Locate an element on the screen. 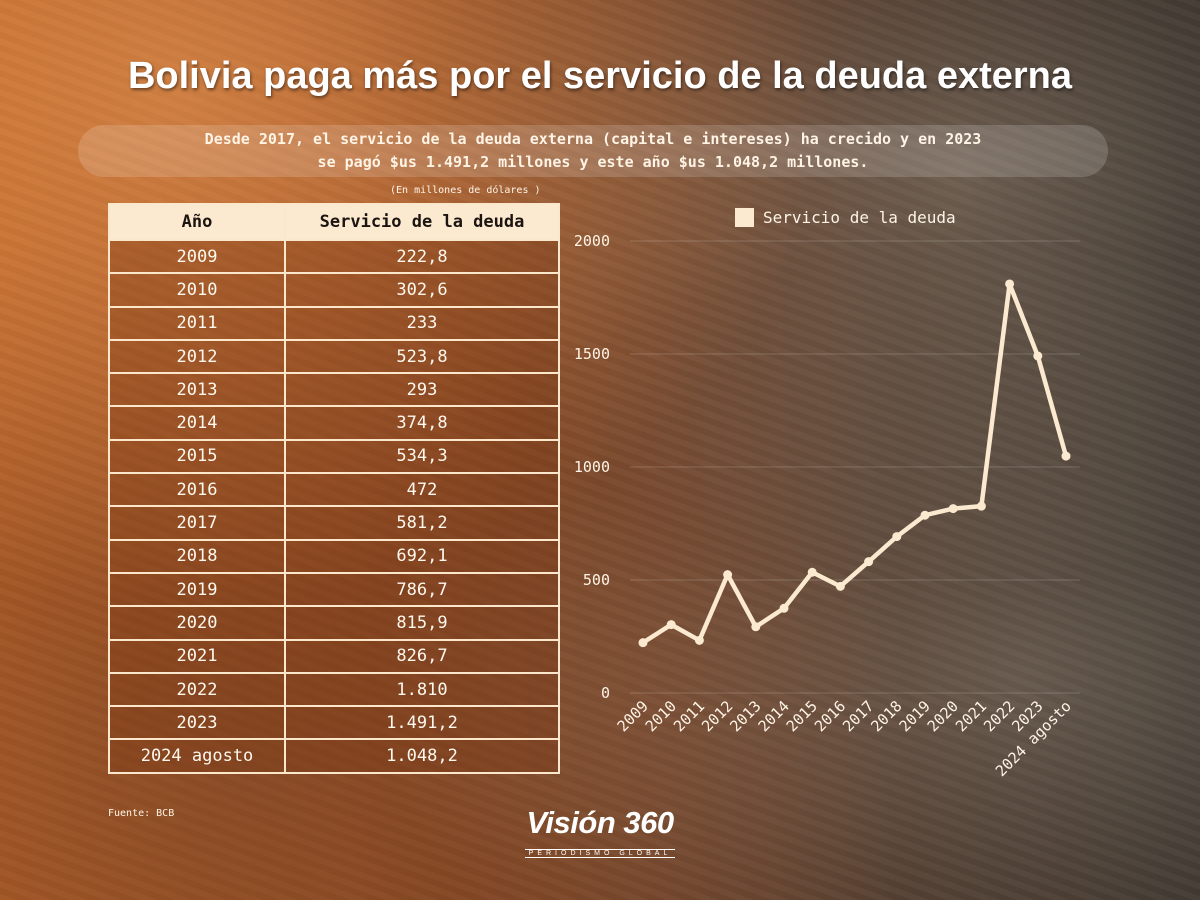 This screenshot has height=900, width=1200. cell-year: 2020 is located at coordinates (197, 623).